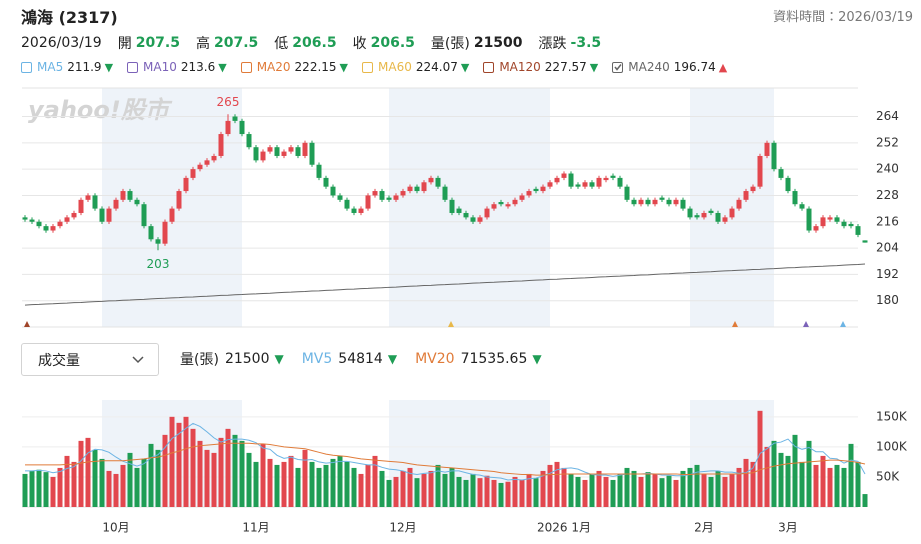  Describe the element at coordinates (887, 274) in the screenshot. I see `y-tick-label: 192` at that location.